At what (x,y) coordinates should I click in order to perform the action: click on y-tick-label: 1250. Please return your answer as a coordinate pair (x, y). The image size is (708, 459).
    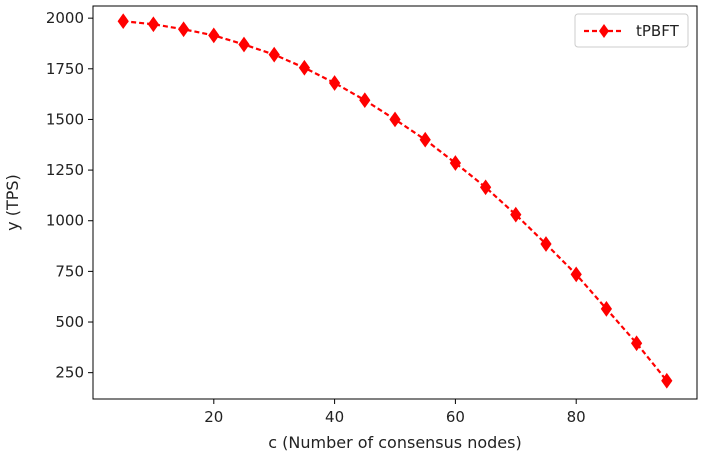
    Looking at the image, I should click on (65, 170).